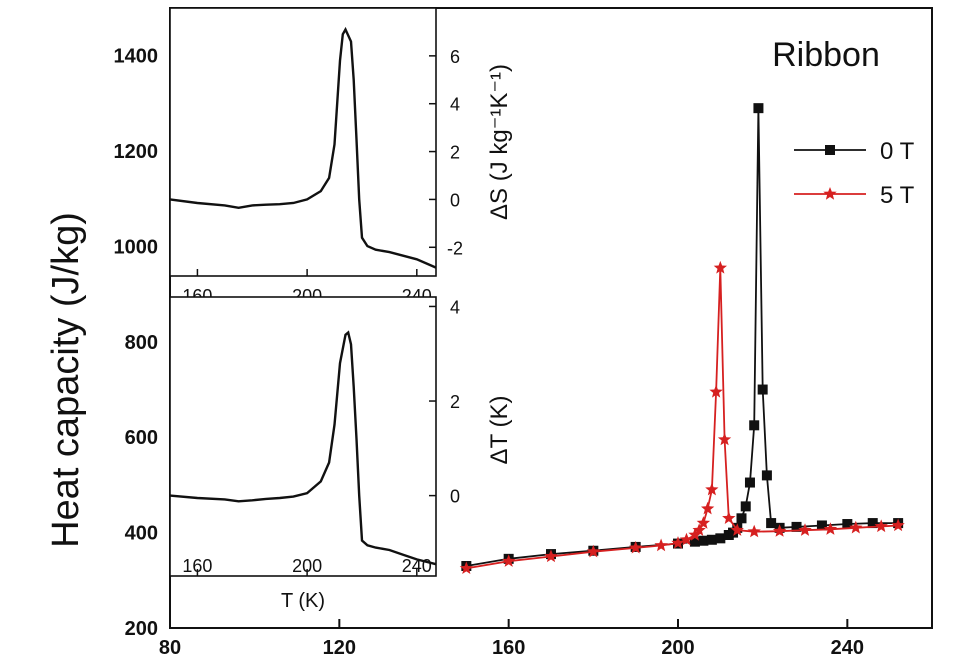 This screenshot has width=968, height=662. What do you see at coordinates (141, 629) in the screenshot?
I see `main-y-tick-label: 200` at bounding box center [141, 629].